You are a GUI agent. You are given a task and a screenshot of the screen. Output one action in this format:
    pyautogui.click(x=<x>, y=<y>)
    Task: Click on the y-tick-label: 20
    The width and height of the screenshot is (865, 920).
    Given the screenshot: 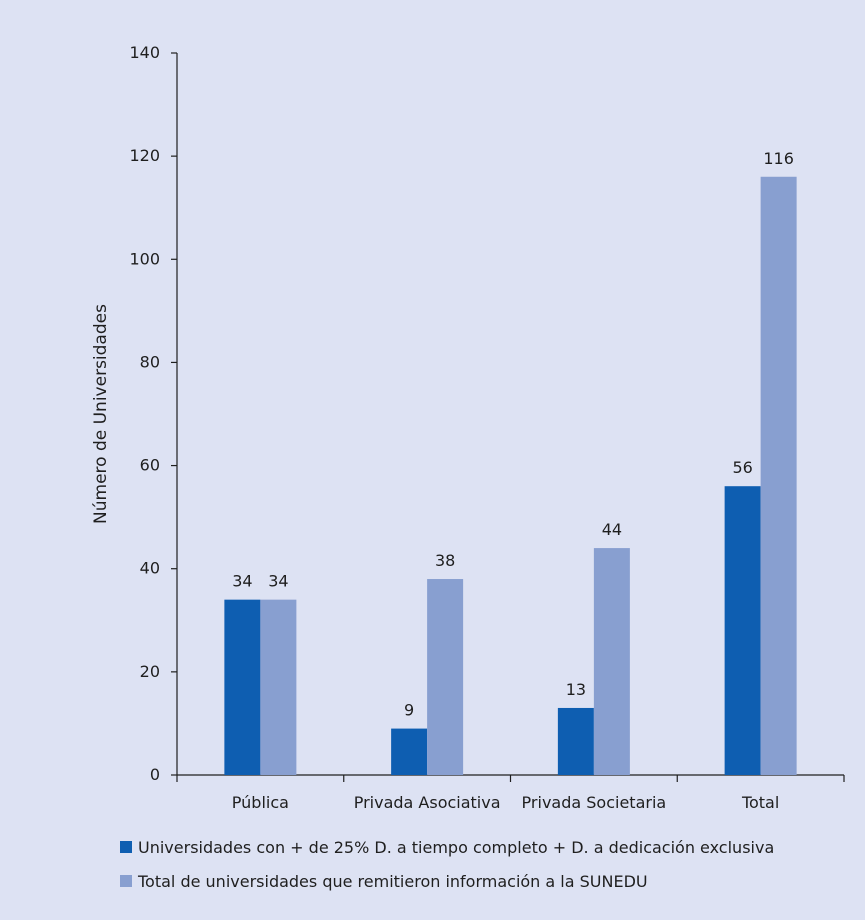 What is the action you would take?
    pyautogui.click(x=150, y=671)
    